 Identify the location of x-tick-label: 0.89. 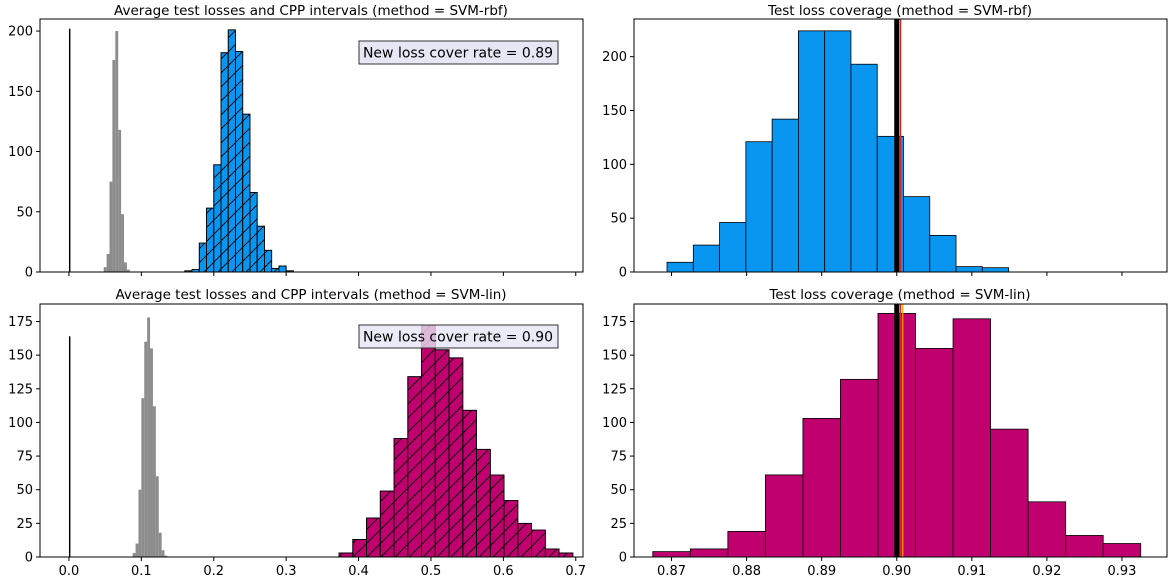
(821, 570).